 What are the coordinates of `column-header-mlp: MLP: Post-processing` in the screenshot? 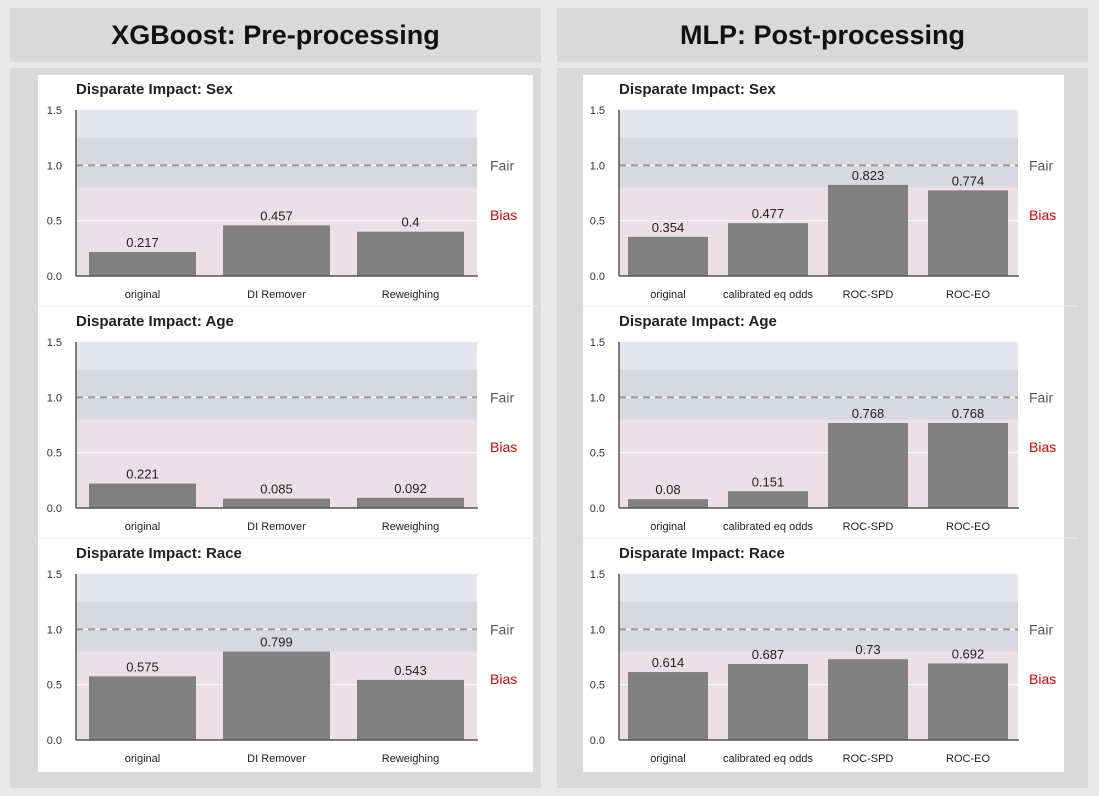 It's located at (822, 35).